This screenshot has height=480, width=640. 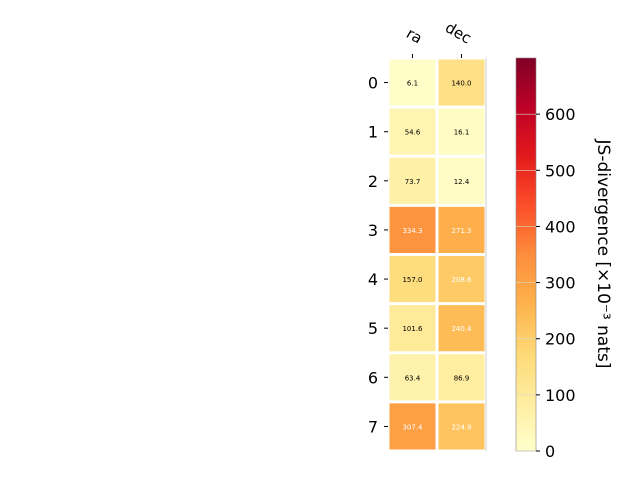 I want to click on cell-value-label: 208.6, so click(x=461, y=280).